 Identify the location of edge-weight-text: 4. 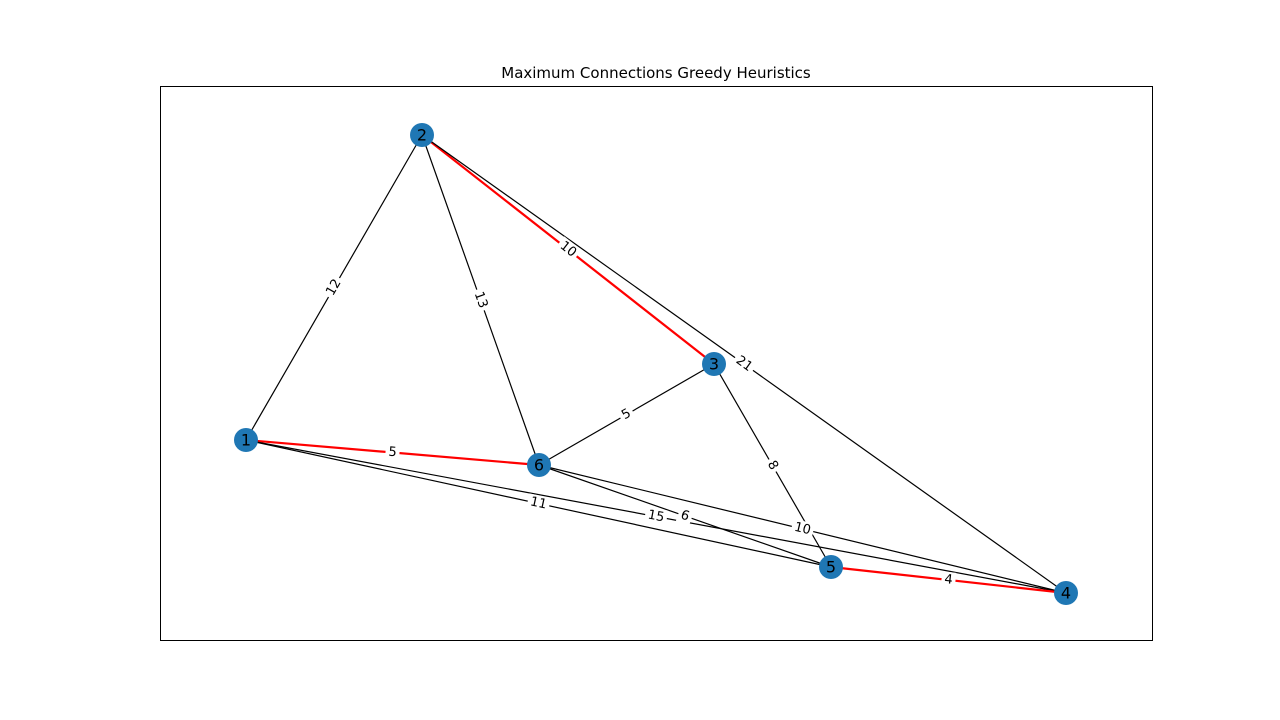
(949, 580).